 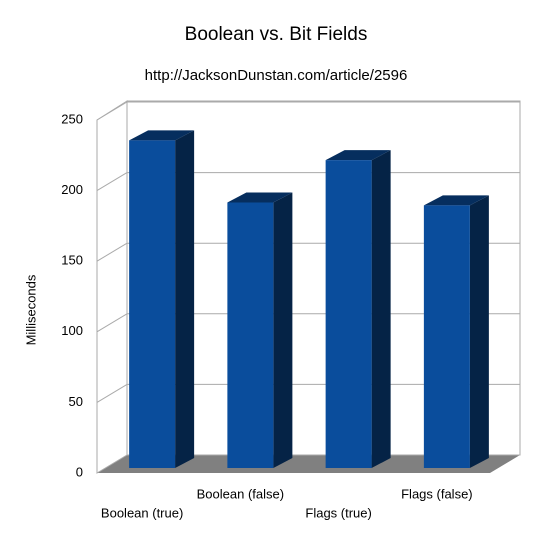 I want to click on x-tick-label: Flags (false), so click(x=437, y=493).